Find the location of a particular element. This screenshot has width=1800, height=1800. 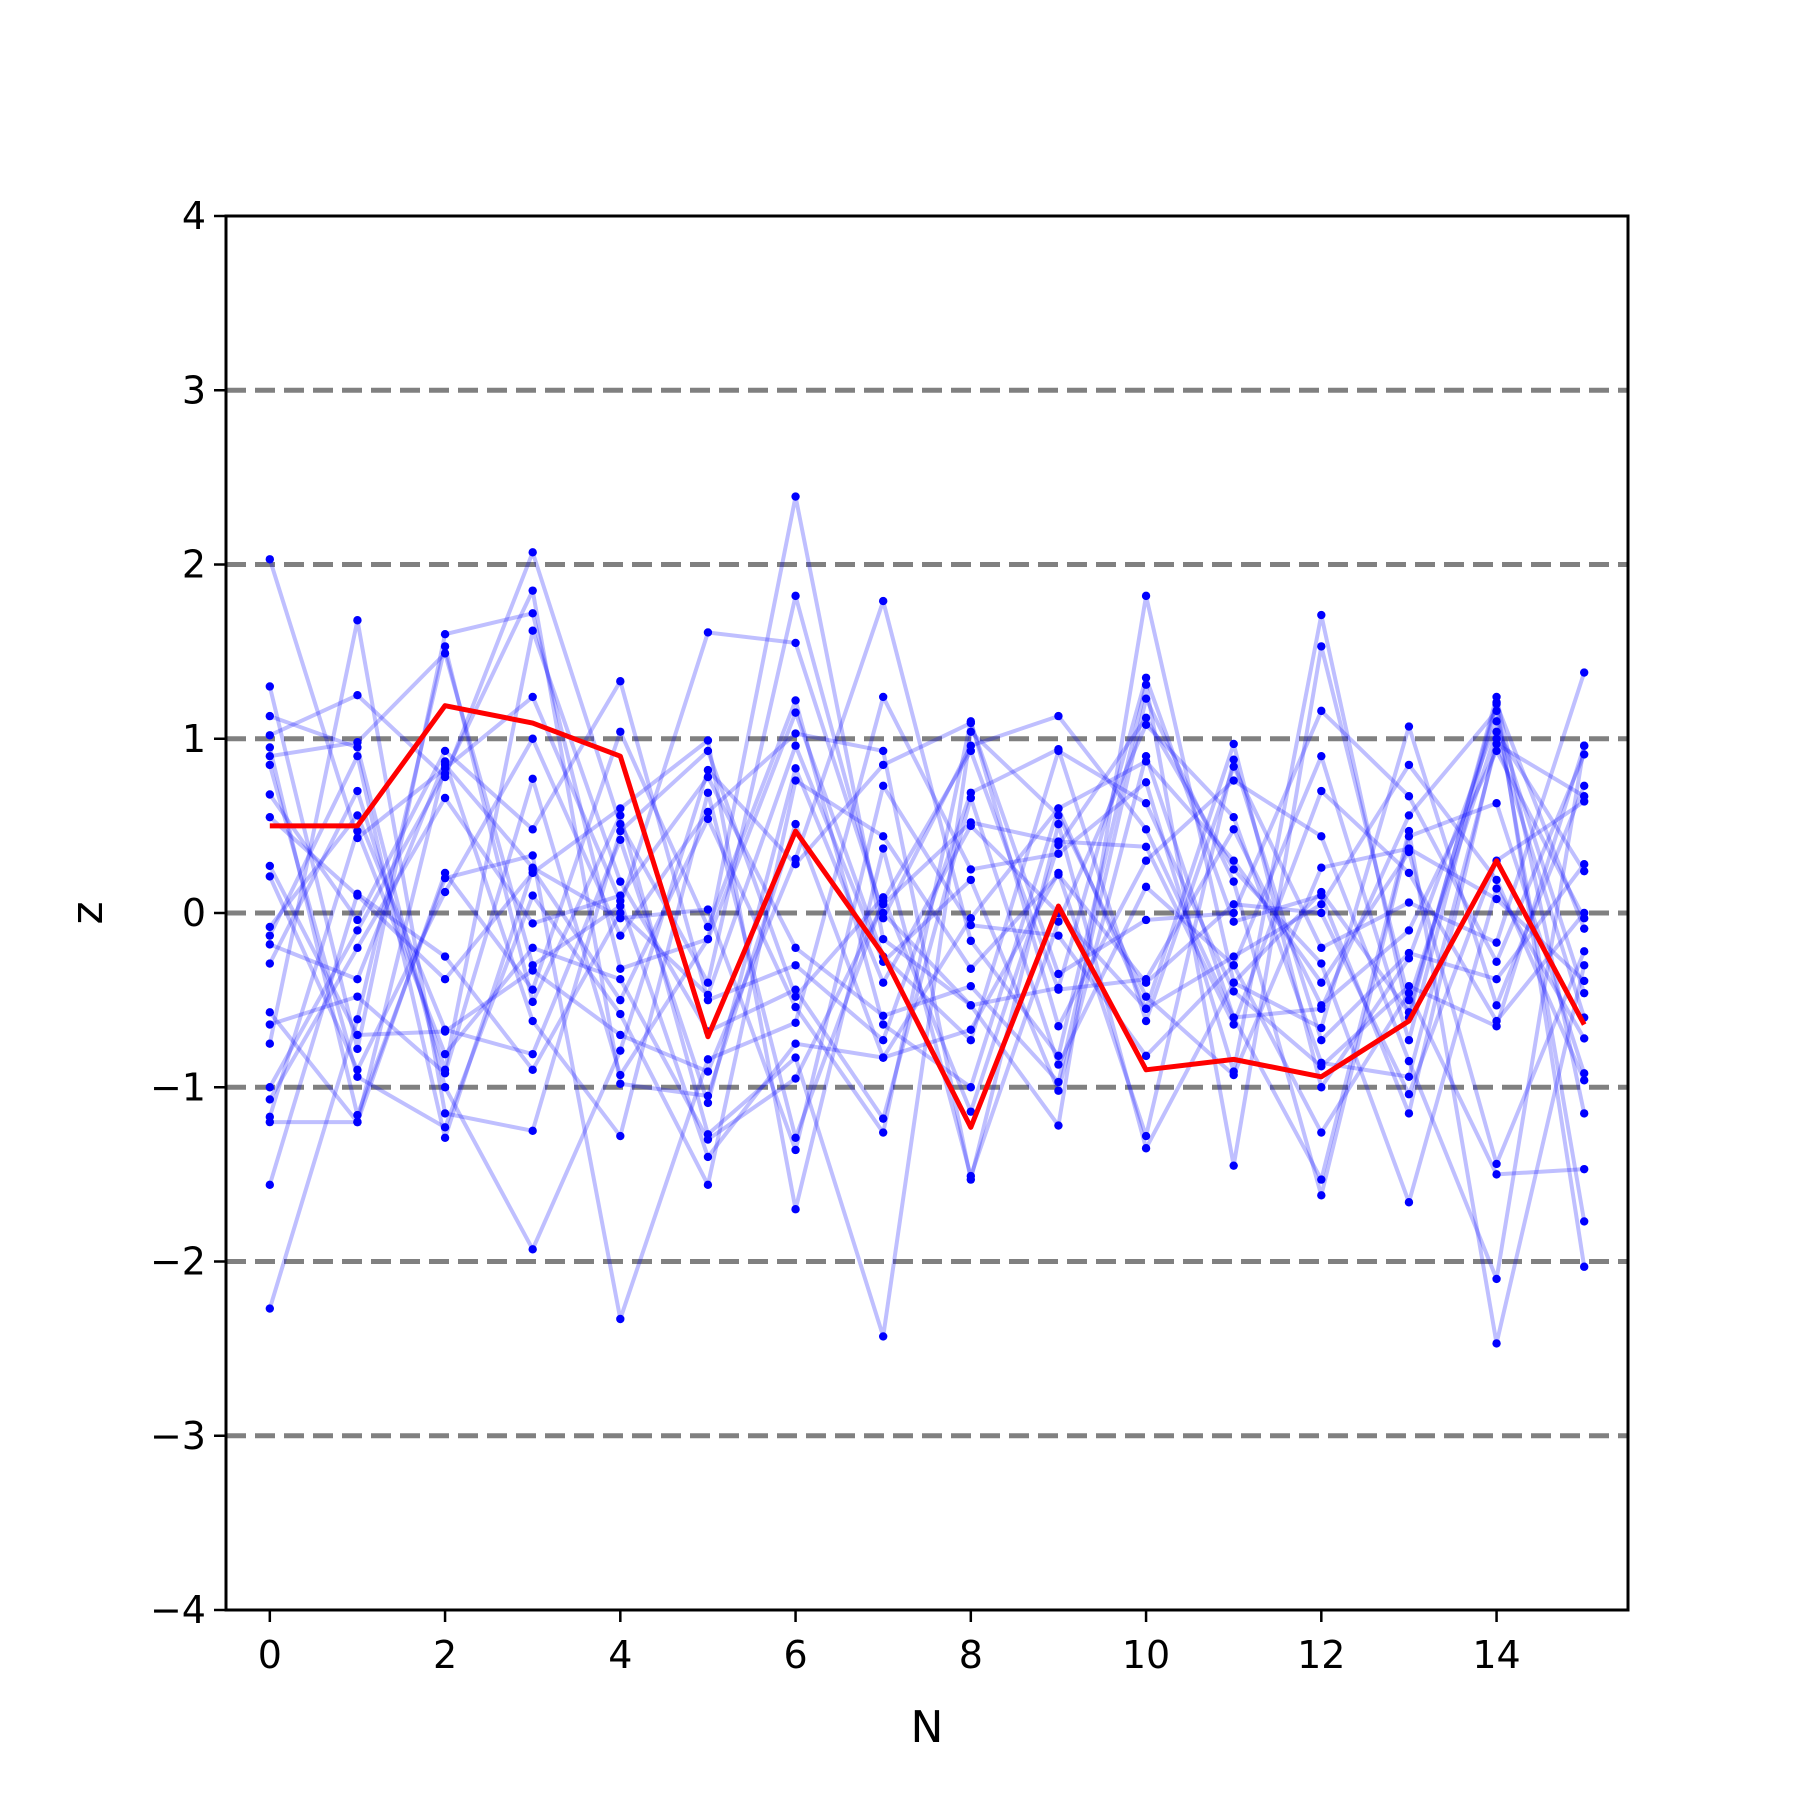

x-tick-label-8: 8 is located at coordinates (971, 1655).